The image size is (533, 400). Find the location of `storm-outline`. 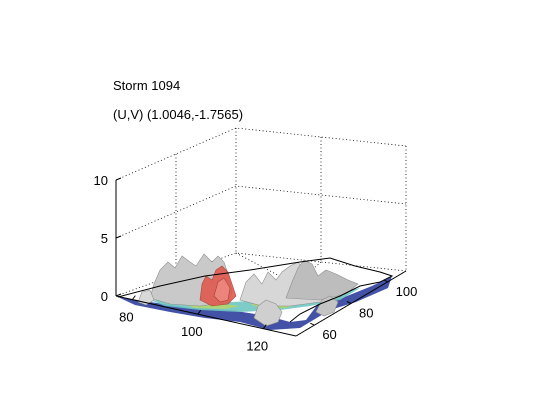

storm-outline is located at coordinates (255, 290).